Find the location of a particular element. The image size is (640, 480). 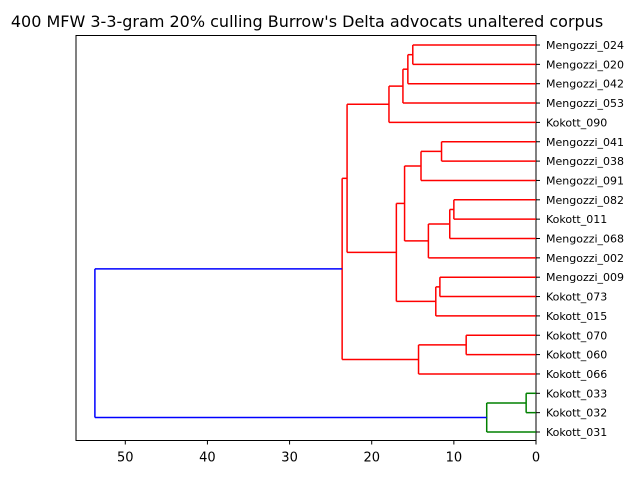

x-tick-label: 10 is located at coordinates (454, 458).